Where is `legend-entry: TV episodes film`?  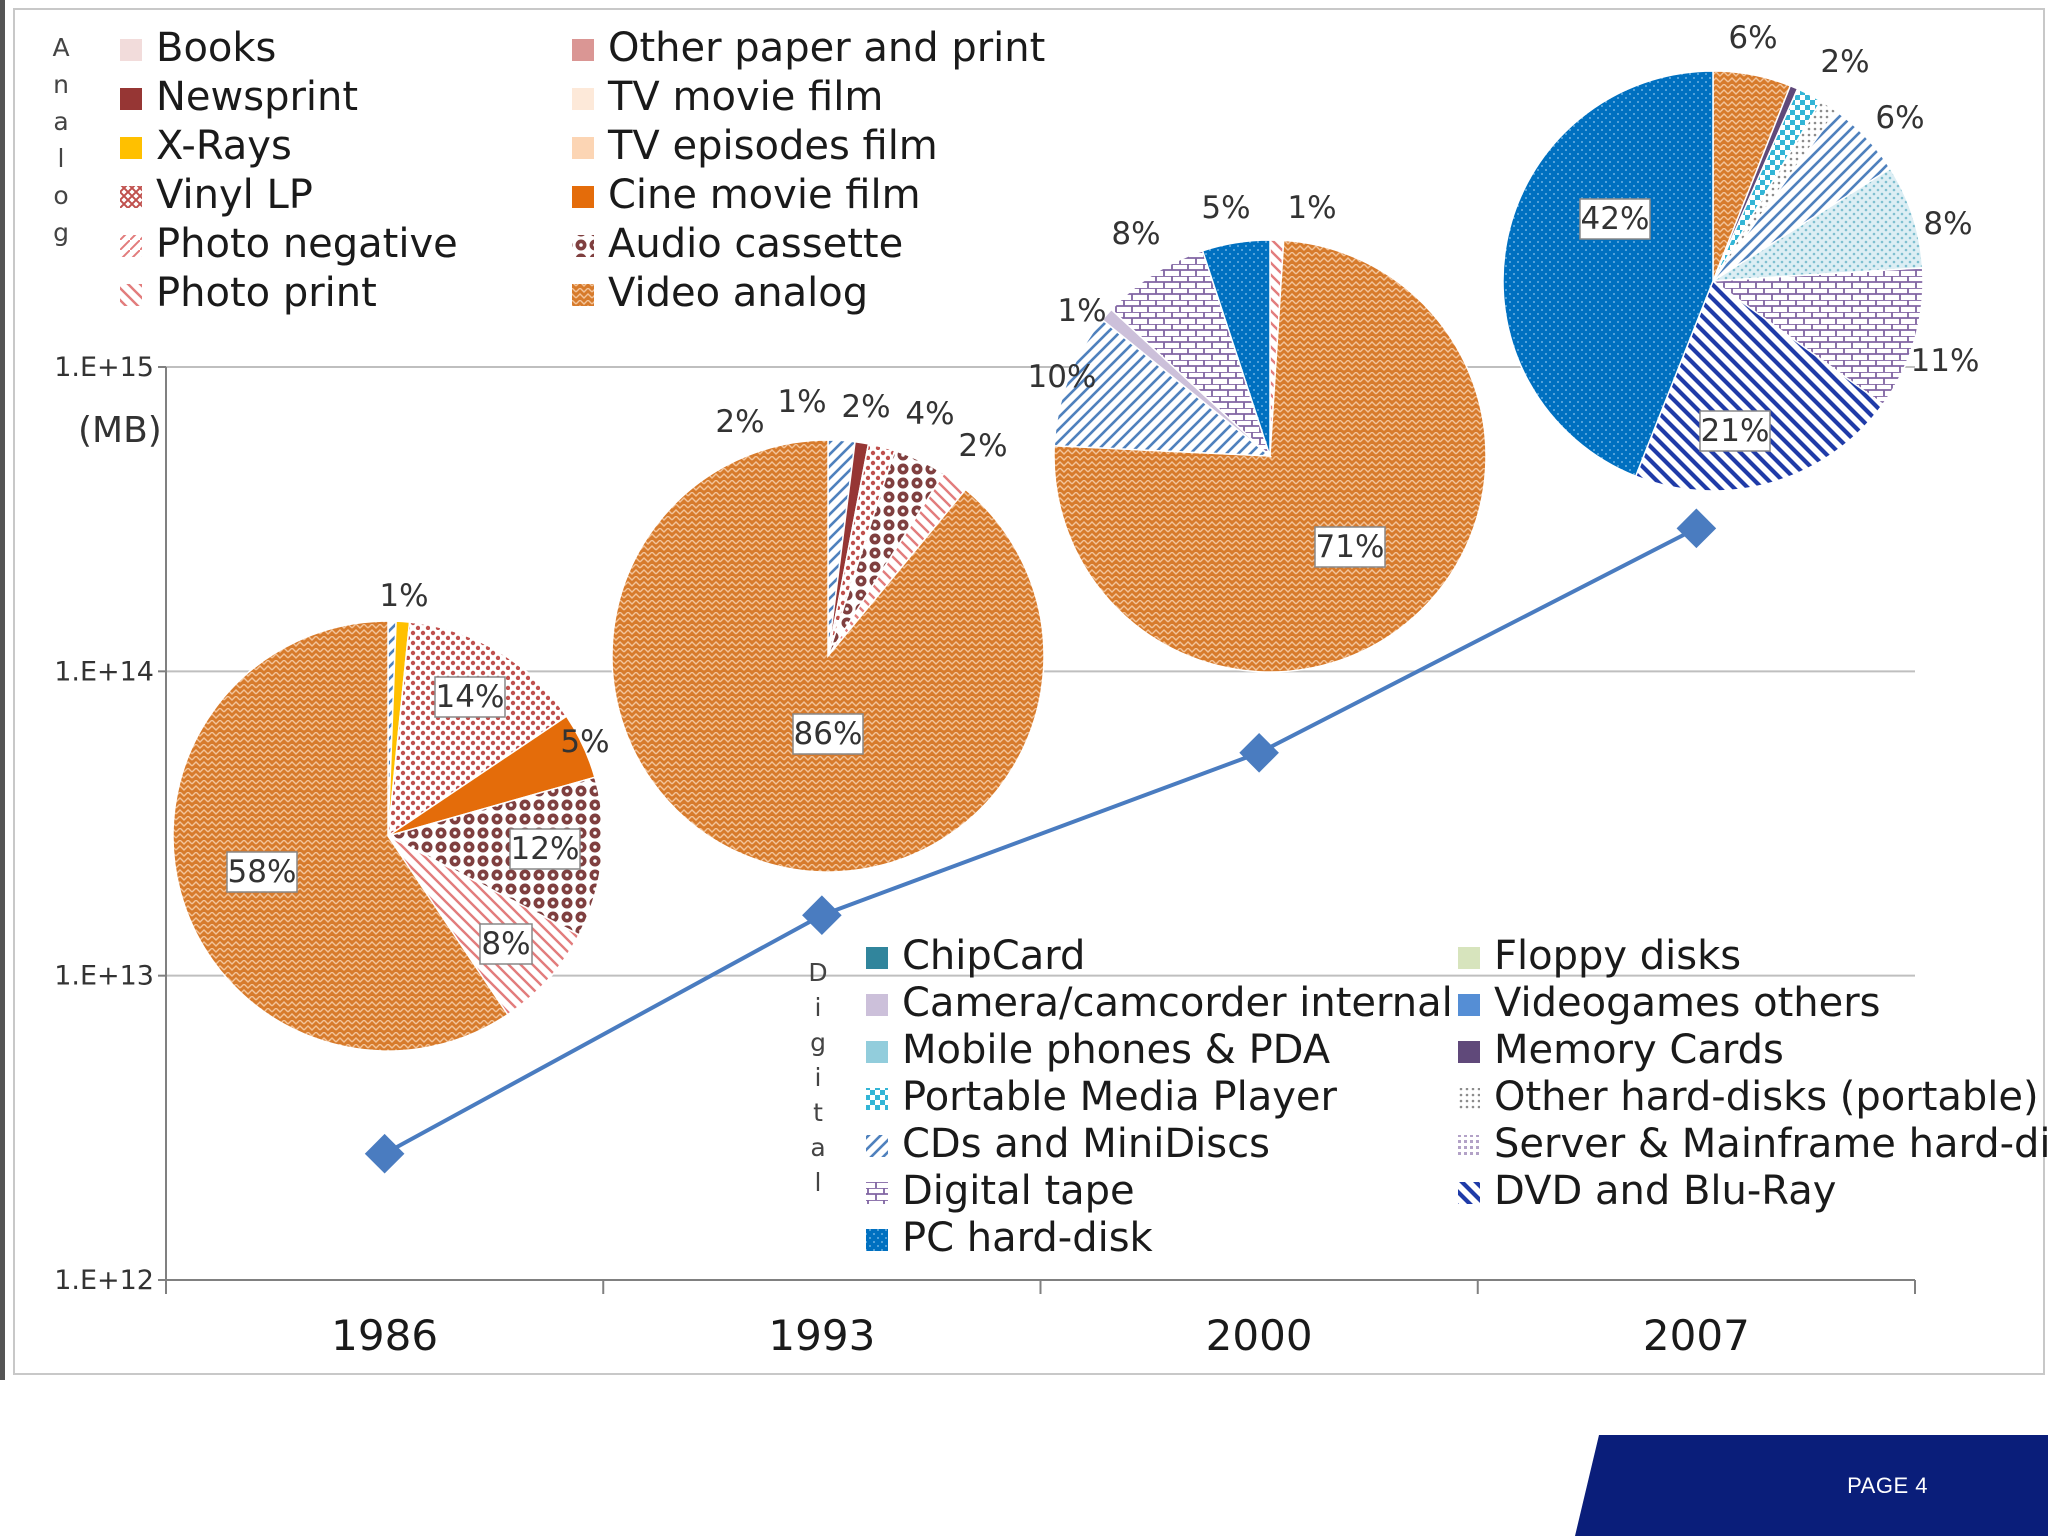
legend-entry: TV episodes film is located at coordinates (755, 146).